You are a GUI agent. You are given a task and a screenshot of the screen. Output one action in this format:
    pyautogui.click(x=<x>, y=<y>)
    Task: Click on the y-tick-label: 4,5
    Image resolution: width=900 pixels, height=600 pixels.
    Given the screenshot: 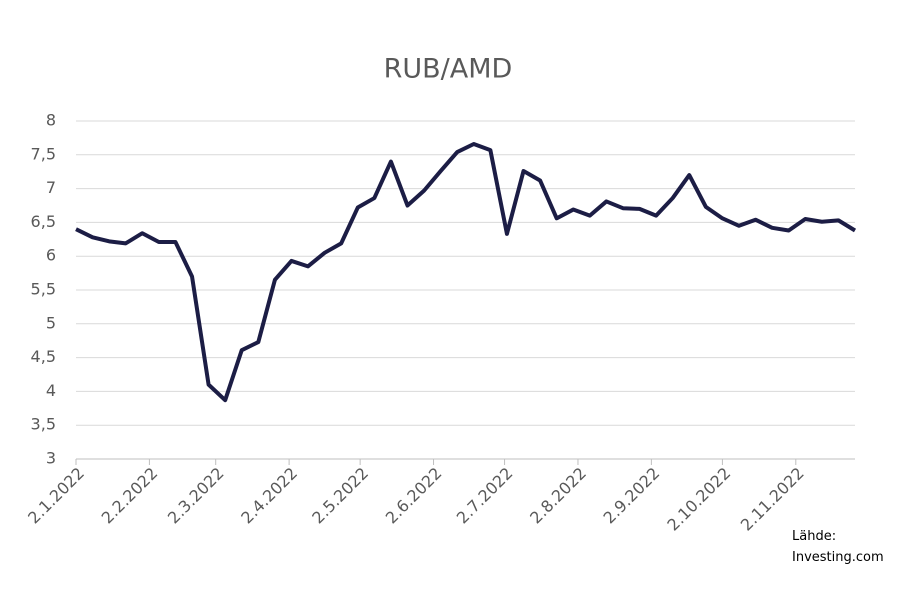 What is the action you would take?
    pyautogui.click(x=43, y=356)
    